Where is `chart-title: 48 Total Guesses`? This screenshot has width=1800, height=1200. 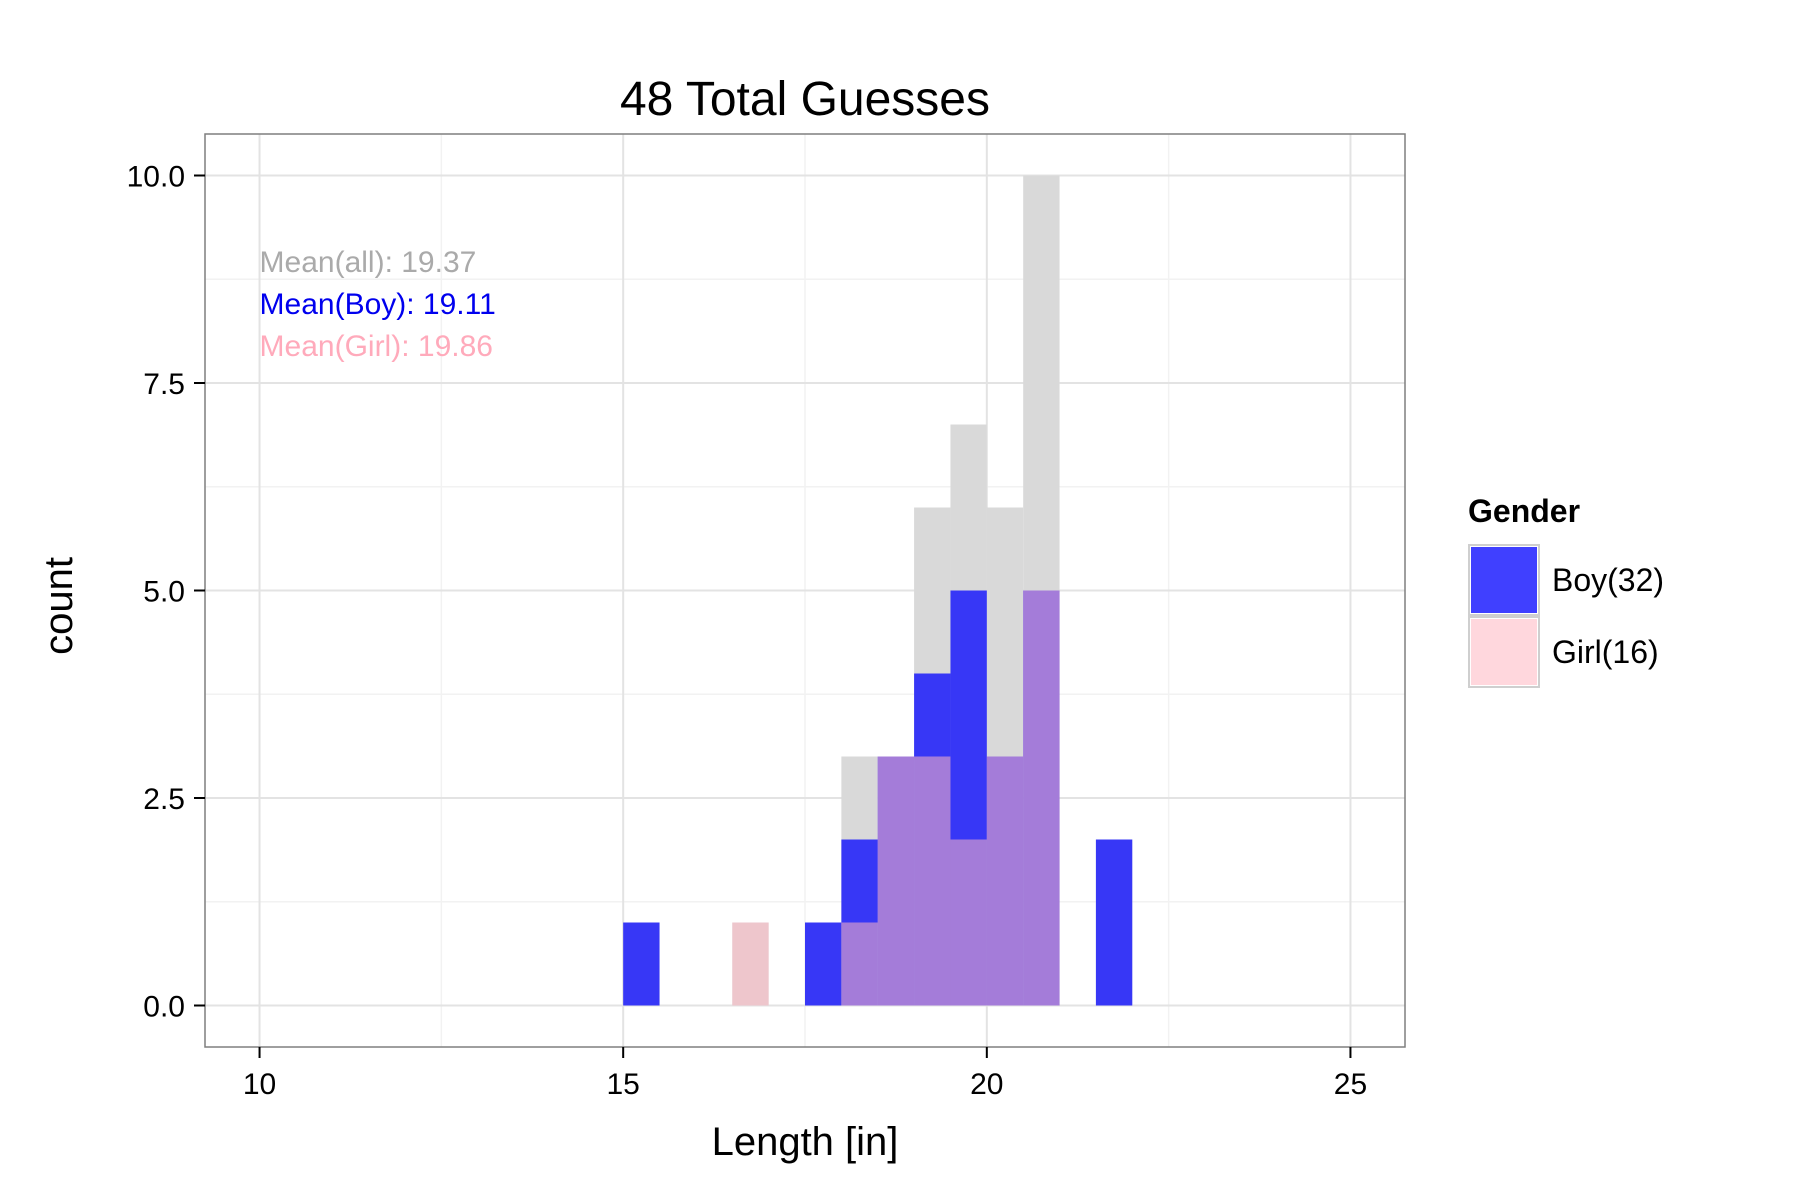 chart-title: 48 Total Guesses is located at coordinates (805, 99).